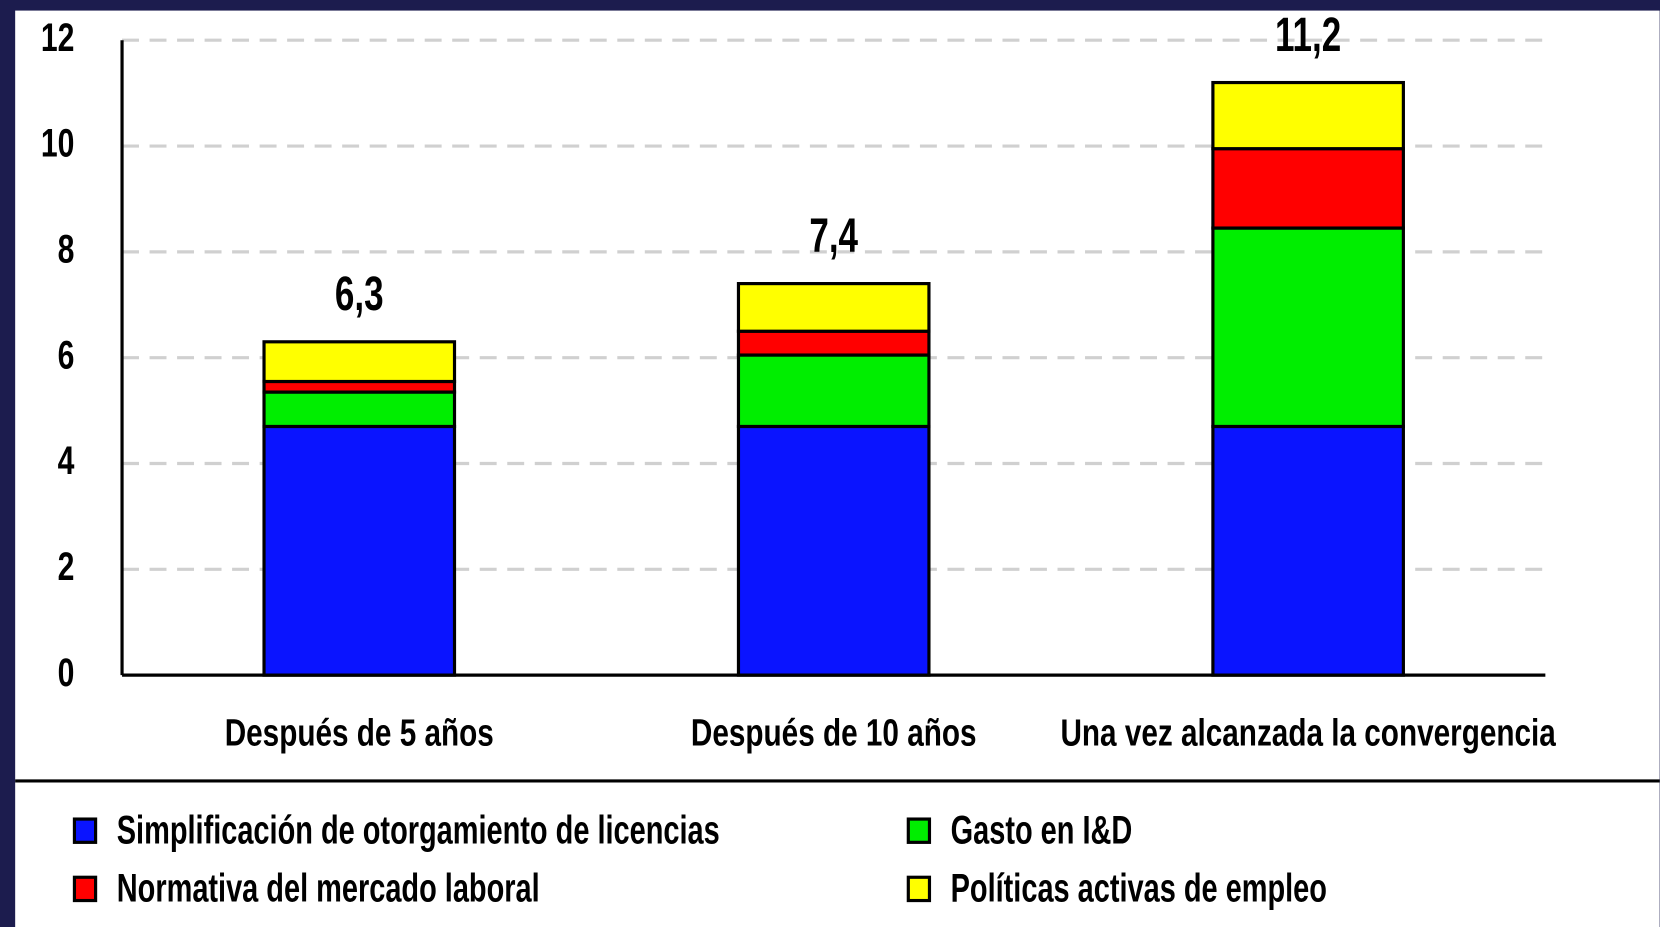  What do you see at coordinates (1308, 733) in the screenshot?
I see `x-tick-label: Una vez alcanzada la convergencia` at bounding box center [1308, 733].